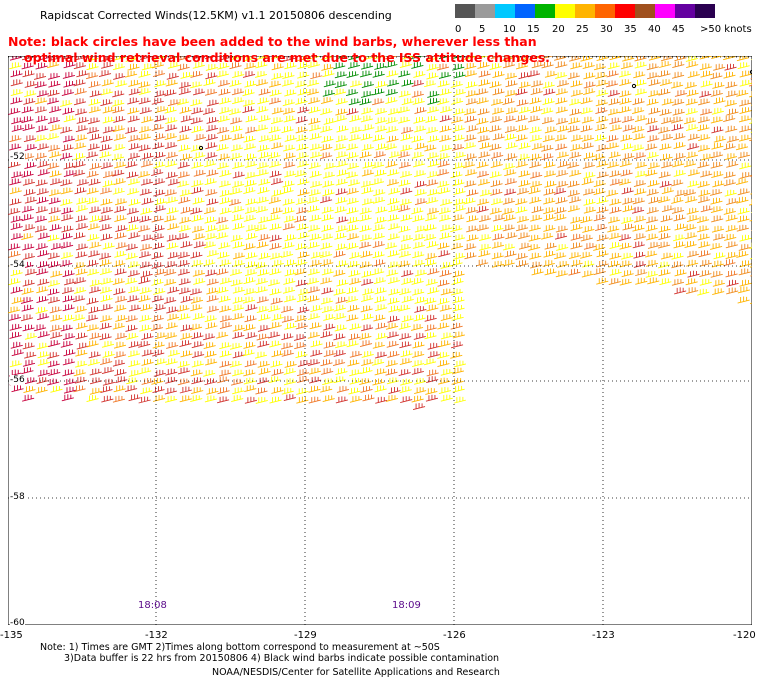  What do you see at coordinates (654, 29) in the screenshot?
I see `colorbar-tick: 40` at bounding box center [654, 29].